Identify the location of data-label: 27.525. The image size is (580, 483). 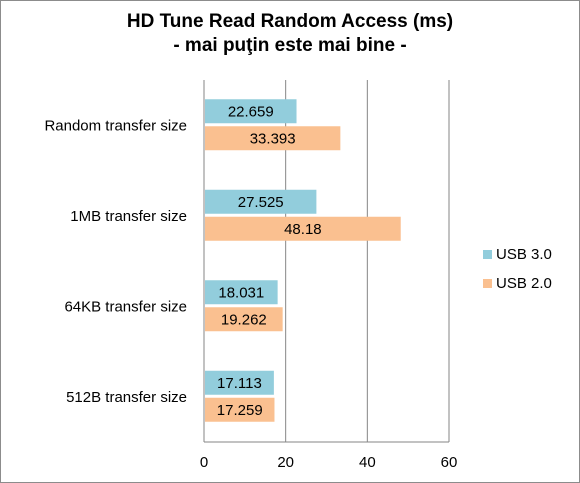
(261, 202).